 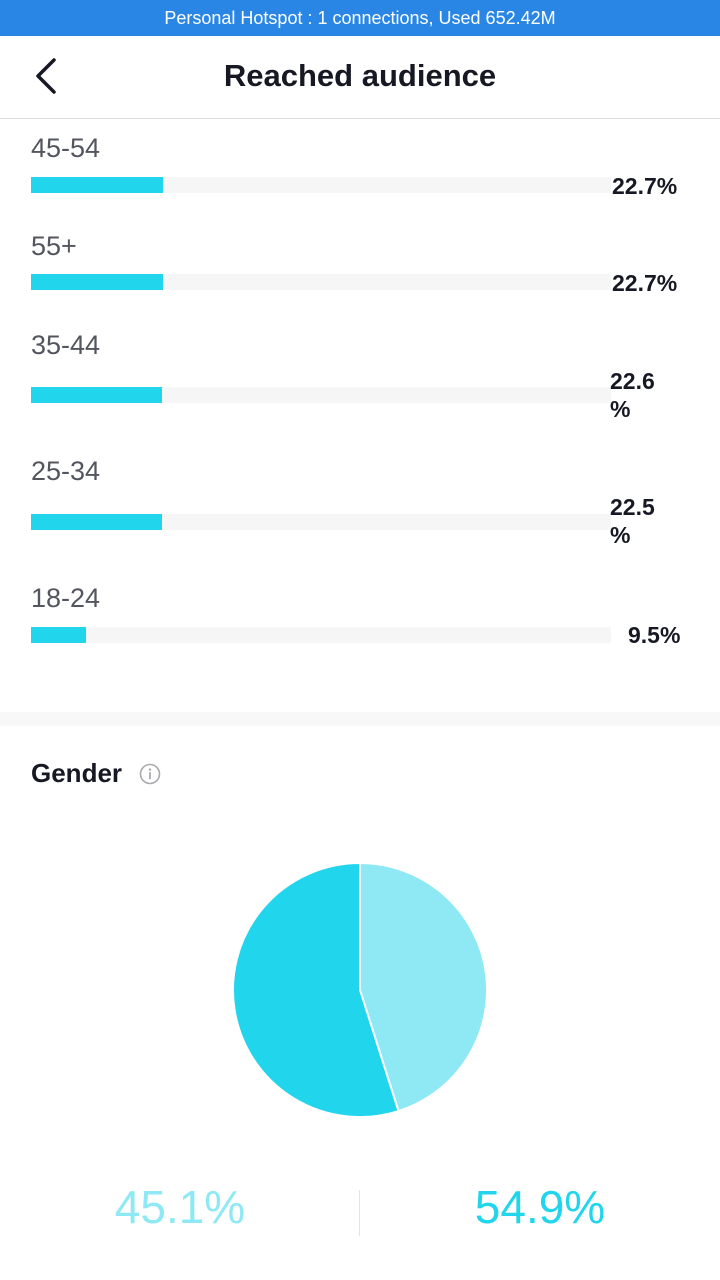 I want to click on gender-pie-chart, so click(x=360, y=990).